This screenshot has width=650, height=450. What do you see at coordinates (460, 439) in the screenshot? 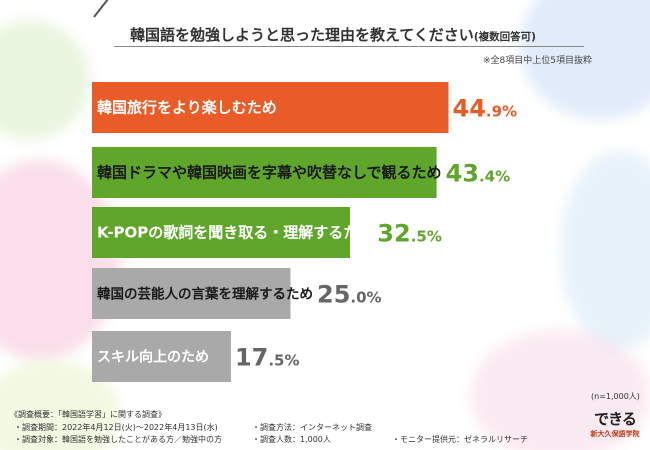
I see `footer-monitor: ・モニター提供元：ゼネラルリサーチ` at bounding box center [460, 439].